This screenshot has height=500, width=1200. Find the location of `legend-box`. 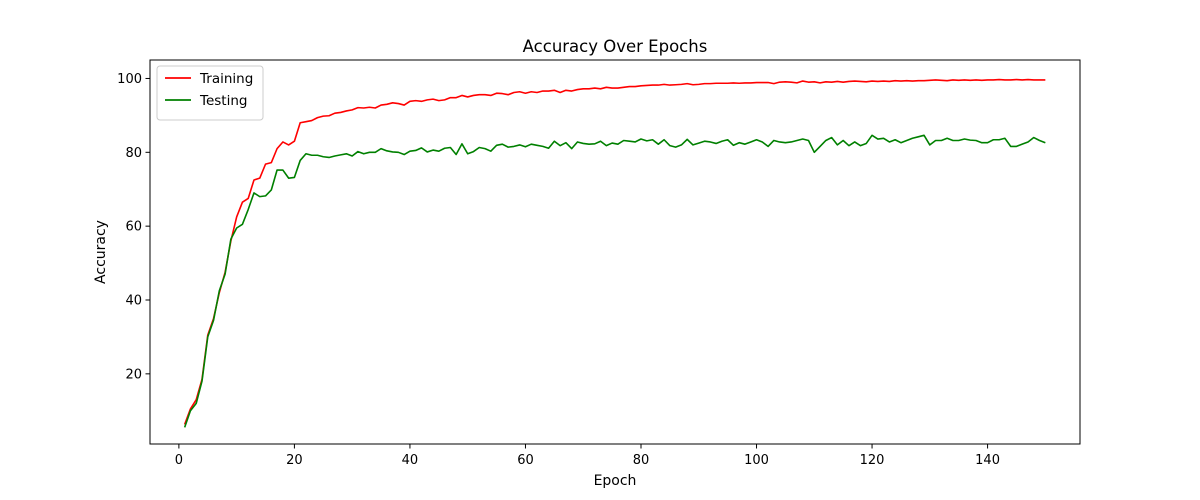

legend-box is located at coordinates (210, 93).